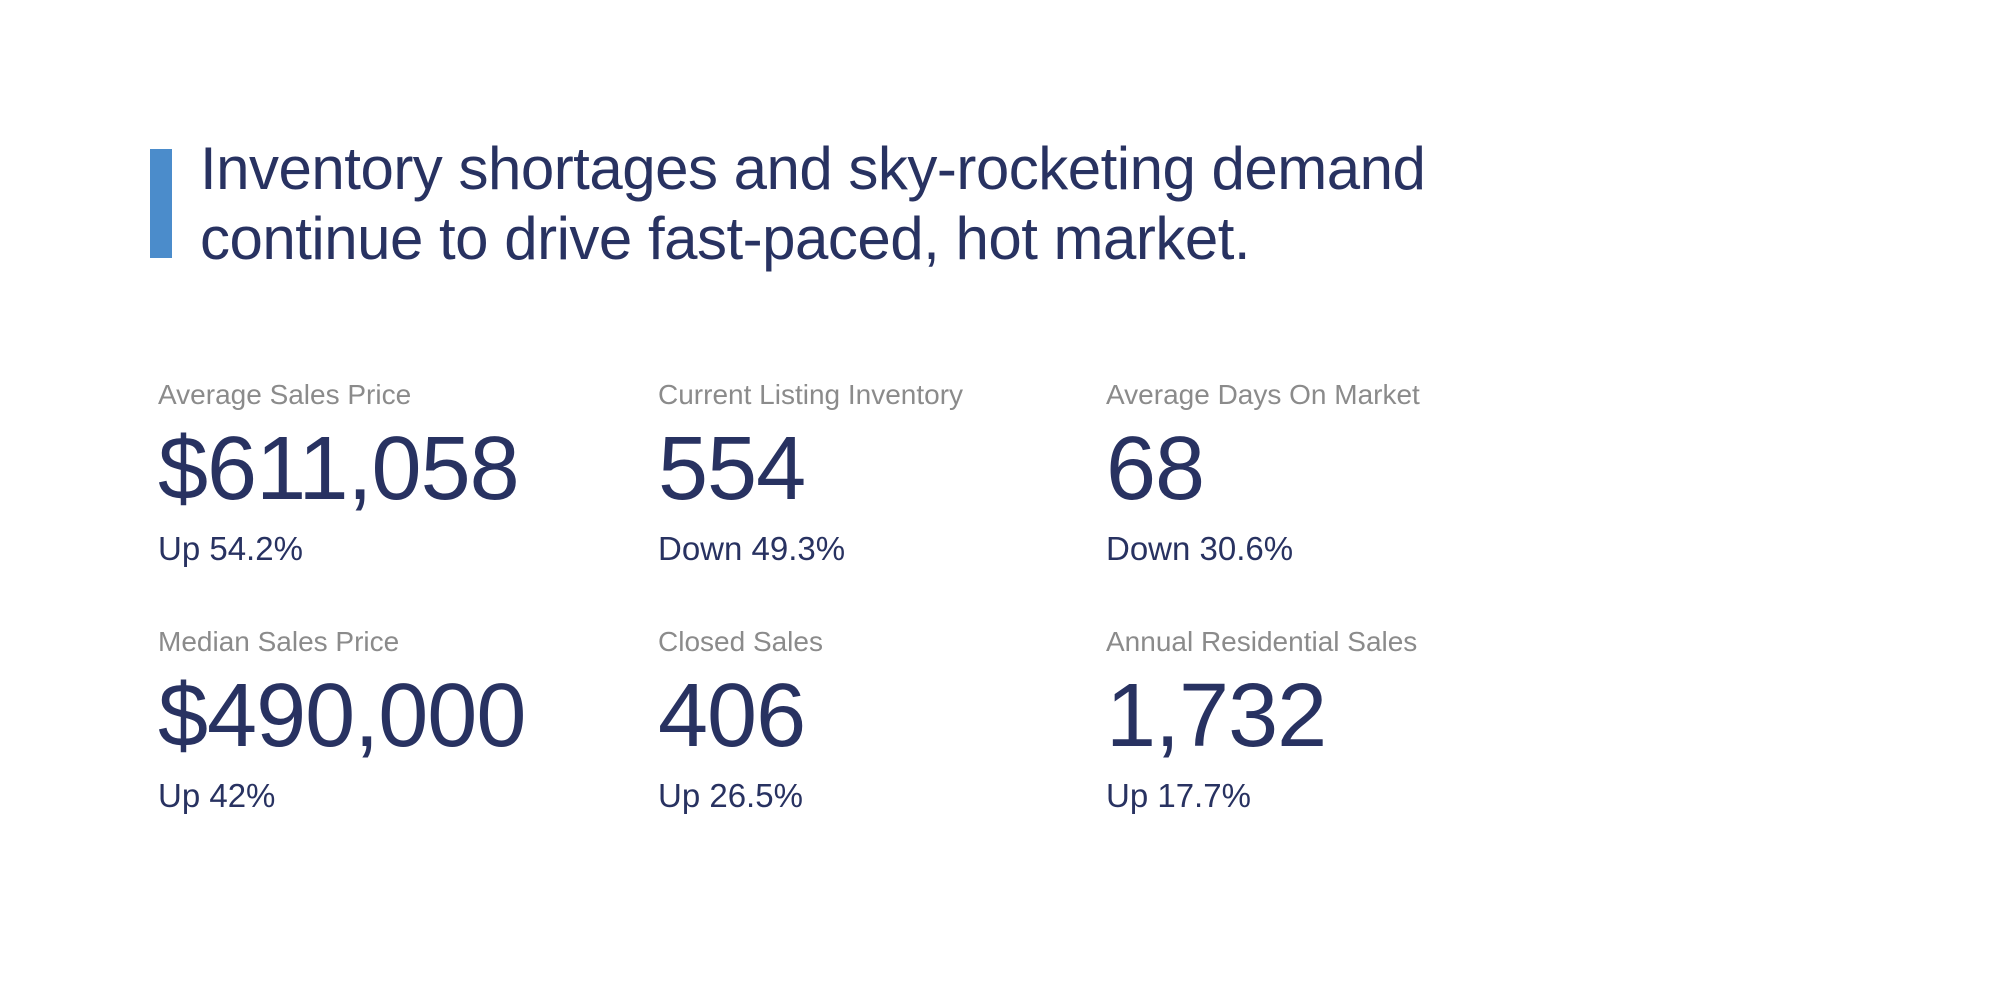 Image resolution: width=2000 pixels, height=1000 pixels. What do you see at coordinates (1263, 394) in the screenshot?
I see `stat-label: Average Days On Market` at bounding box center [1263, 394].